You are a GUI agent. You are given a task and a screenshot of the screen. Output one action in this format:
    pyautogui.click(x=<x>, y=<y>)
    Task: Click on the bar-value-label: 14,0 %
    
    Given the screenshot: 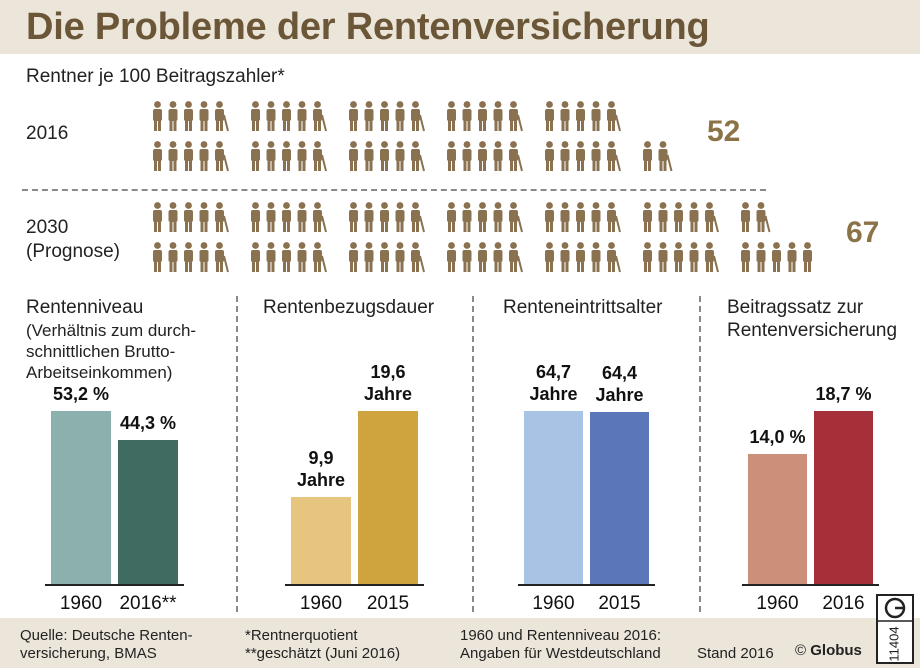 What is the action you would take?
    pyautogui.click(x=777, y=437)
    